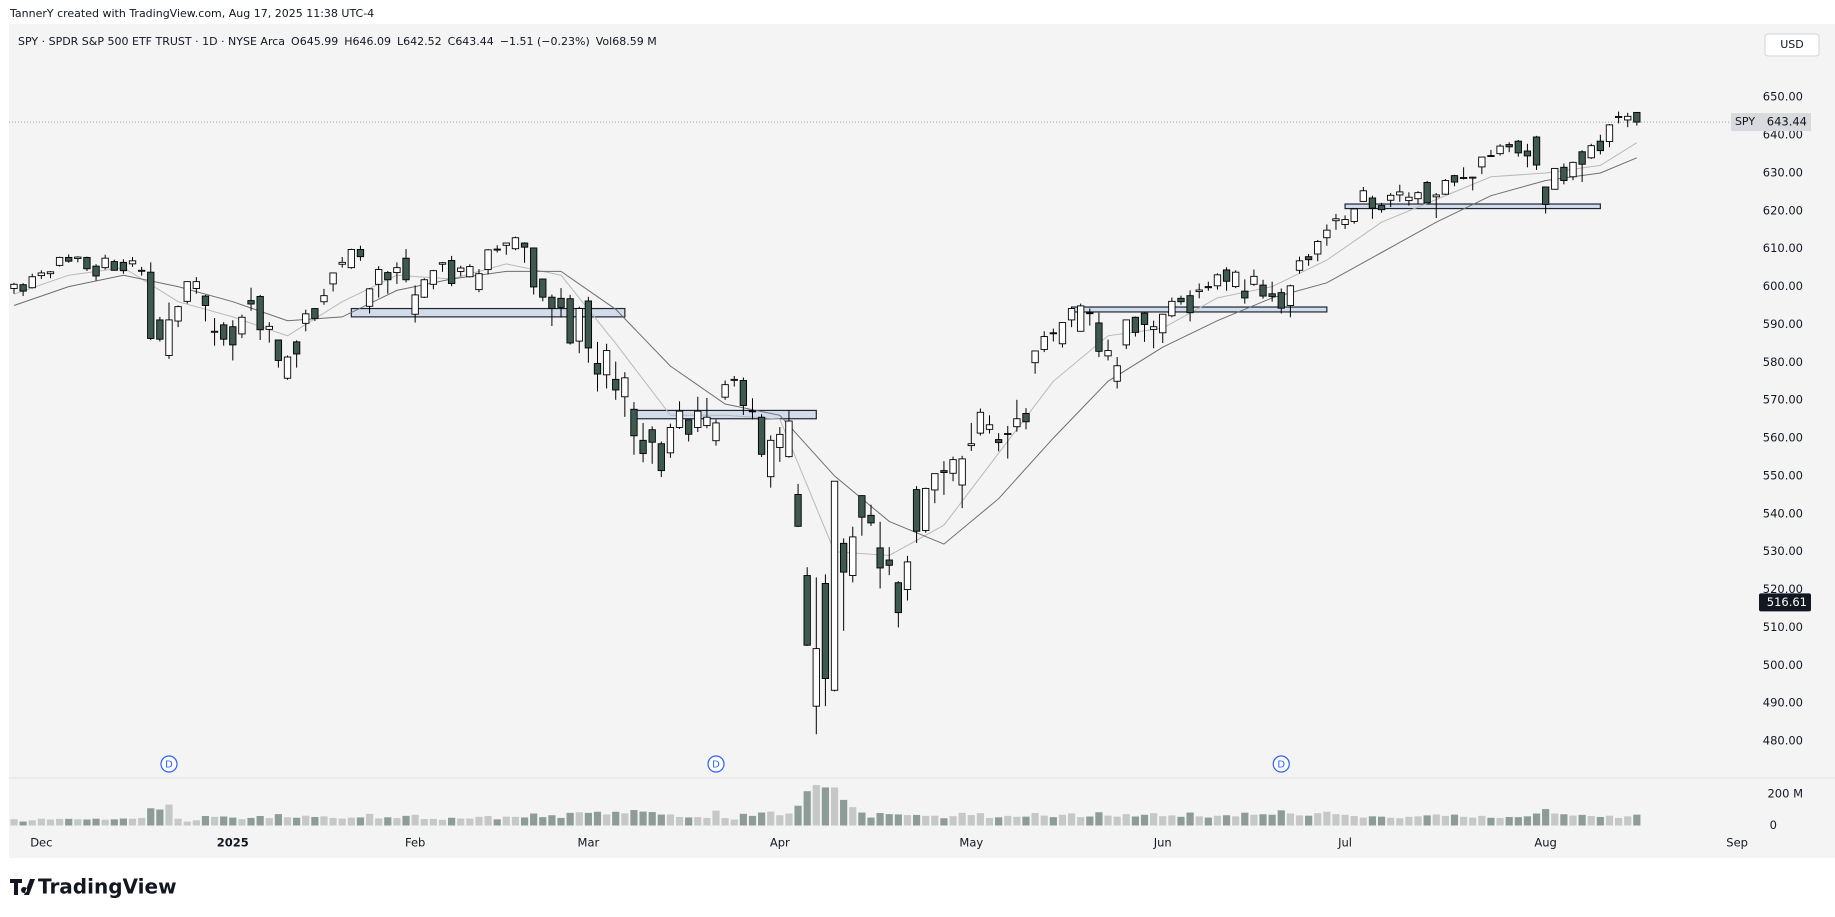 The width and height of the screenshot is (1835, 917). Describe the element at coordinates (1783, 589) in the screenshot. I see `y-tick-label: 520.00` at that location.